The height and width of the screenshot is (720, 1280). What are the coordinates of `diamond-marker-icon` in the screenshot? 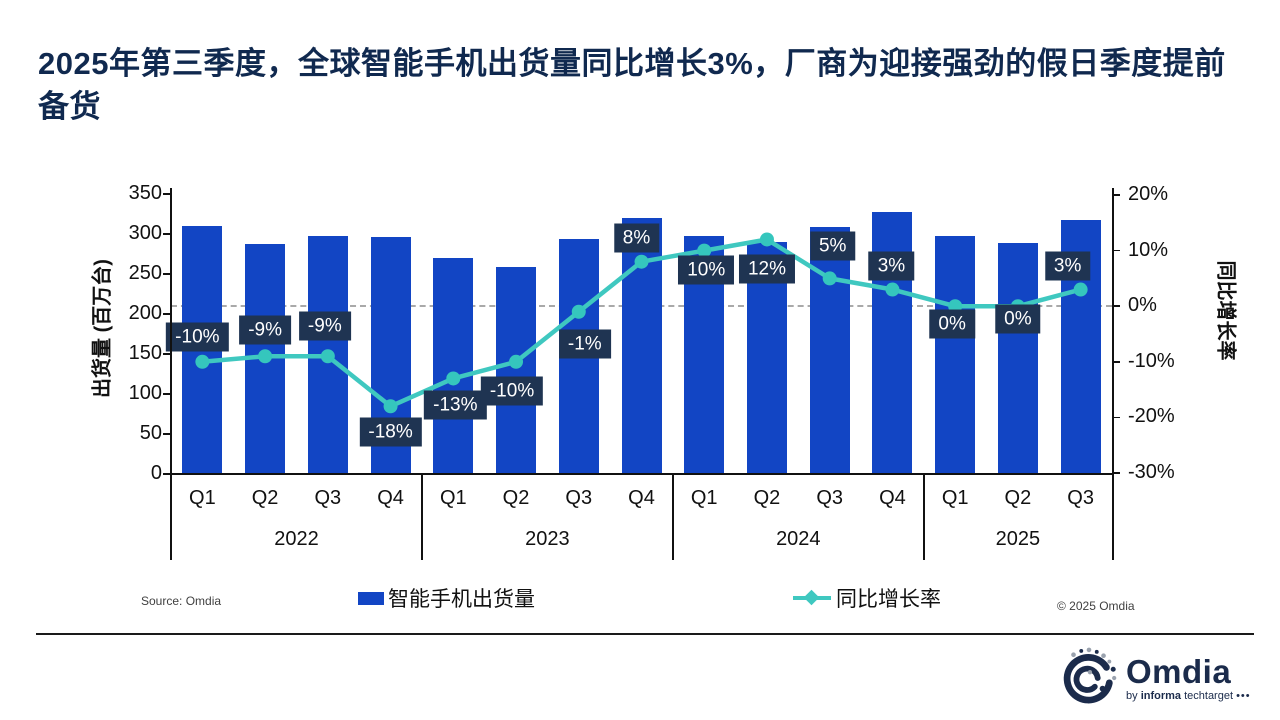 It's located at (811, 597).